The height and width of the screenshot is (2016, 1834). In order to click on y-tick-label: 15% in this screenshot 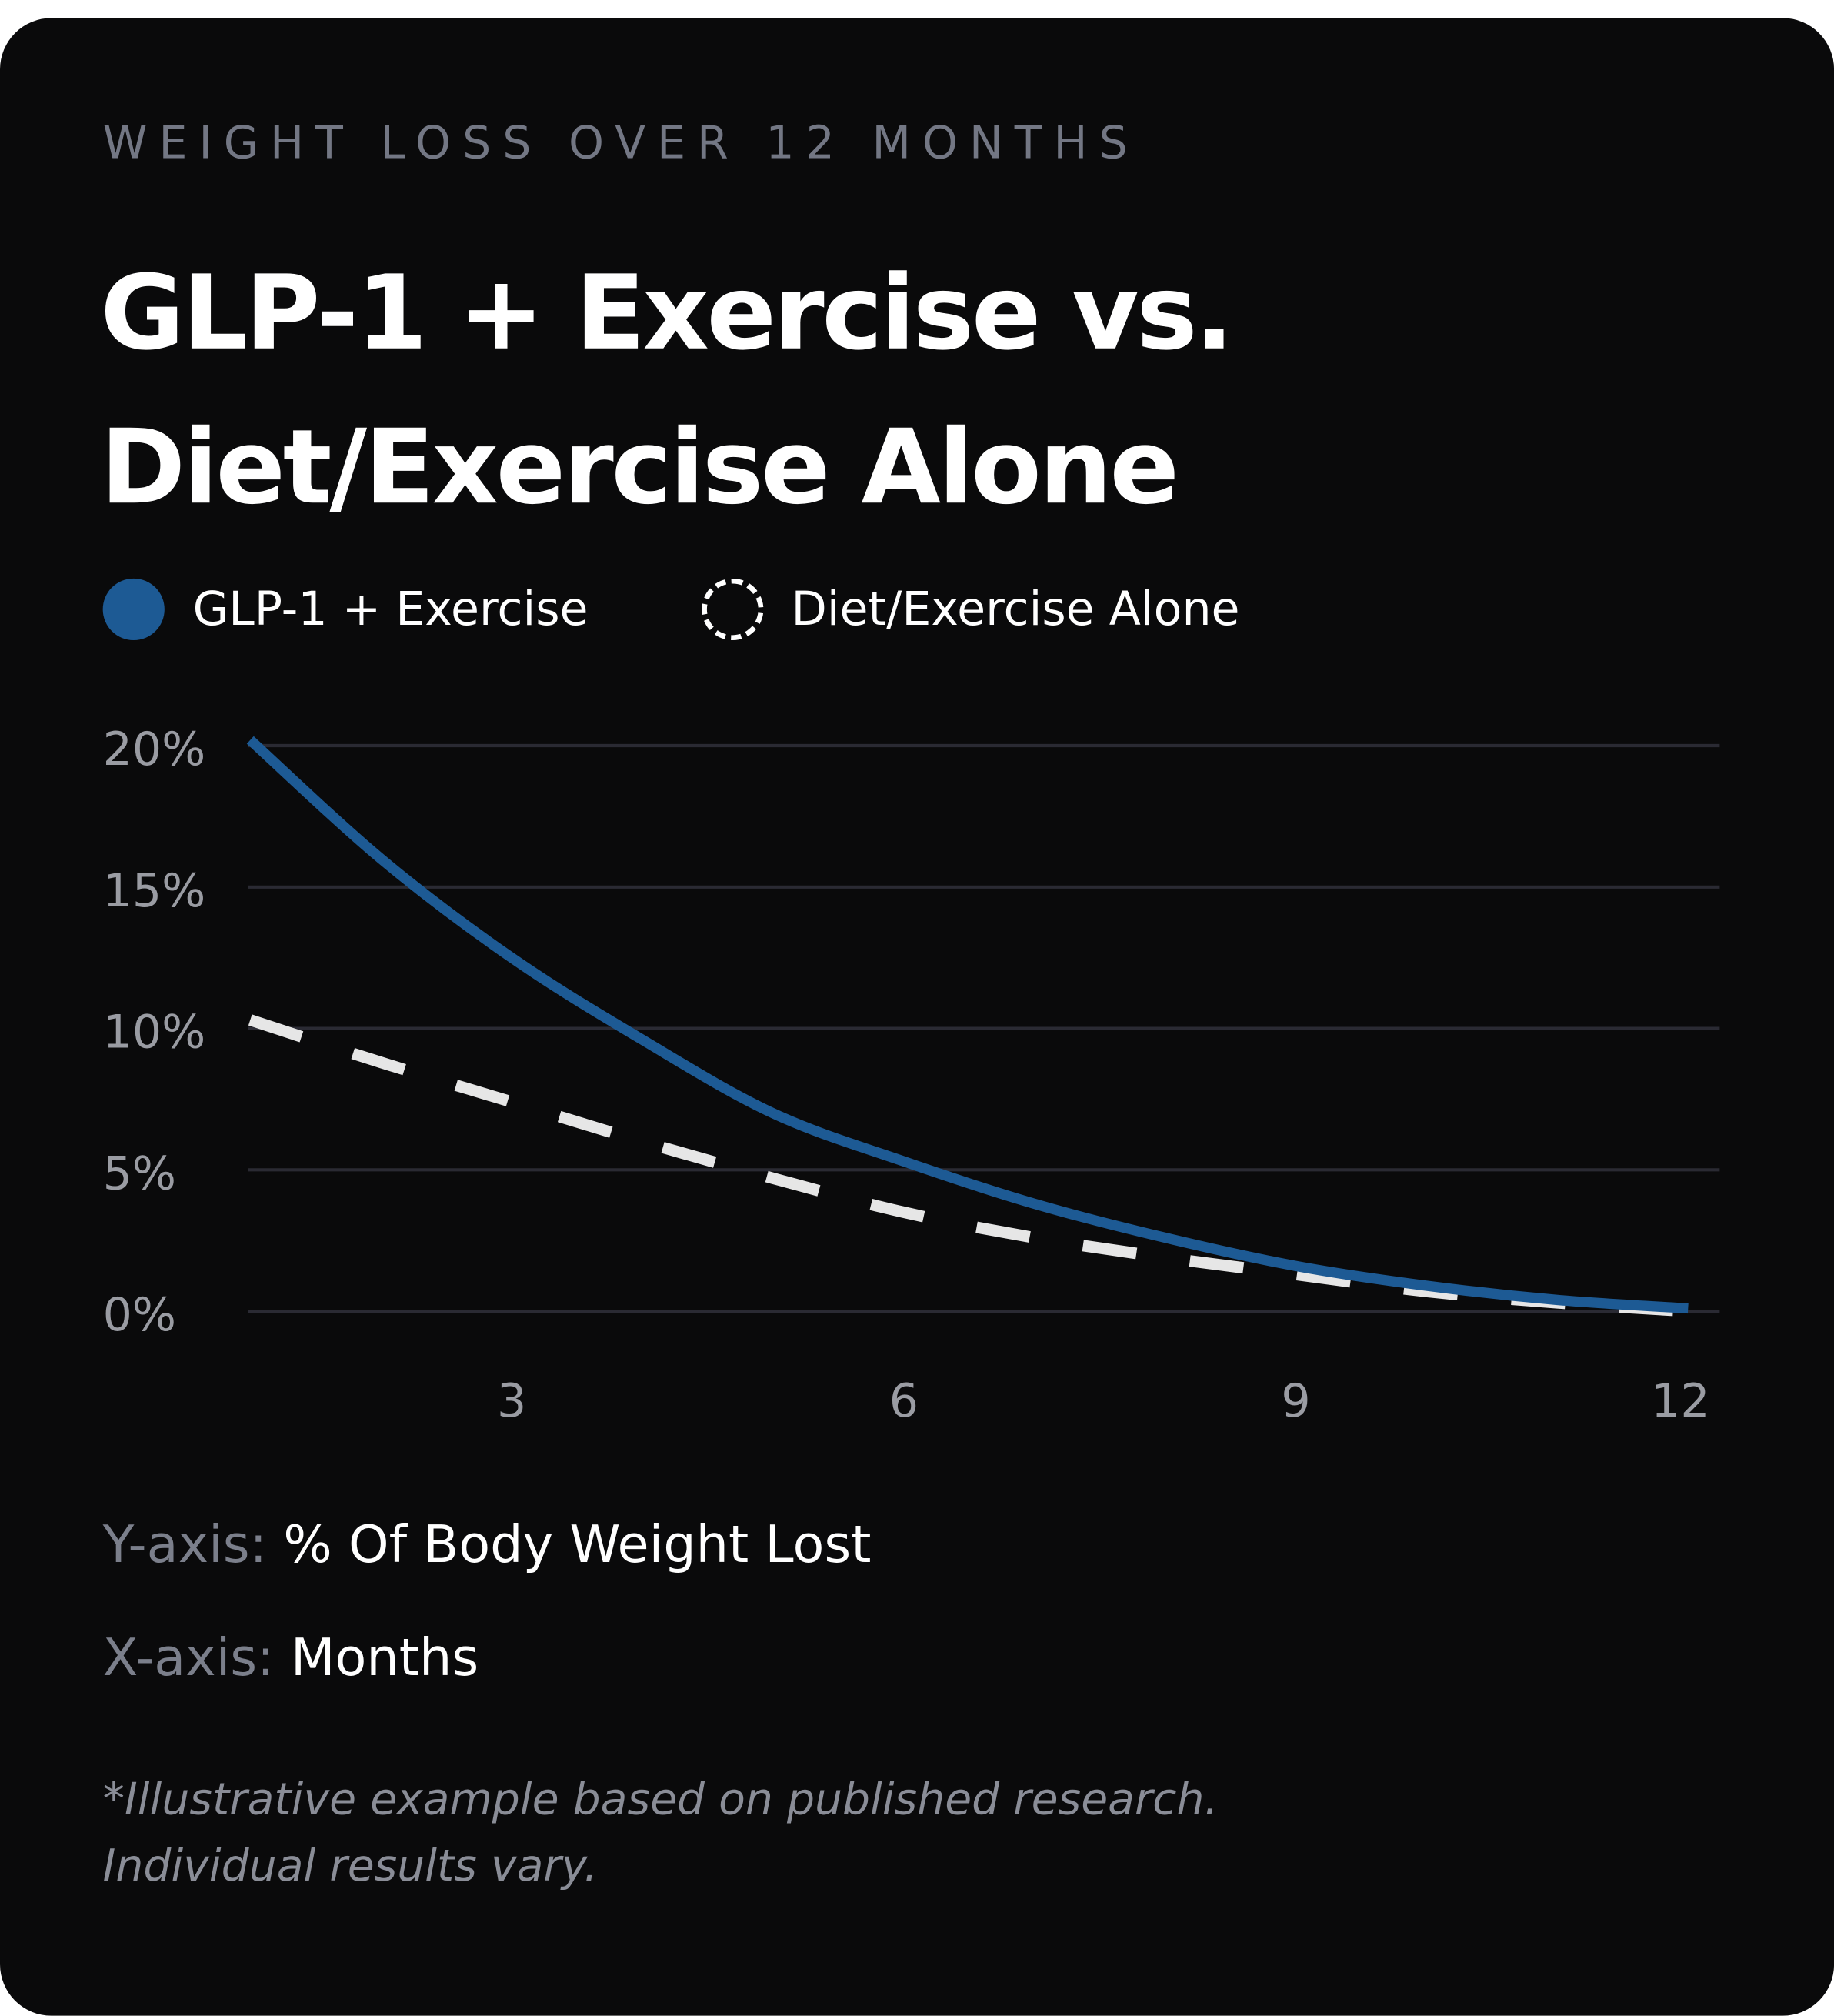, I will do `click(154, 891)`.